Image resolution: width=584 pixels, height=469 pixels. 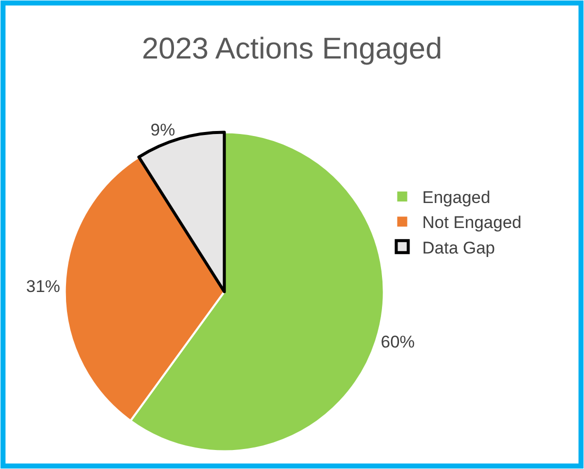 I want to click on chart-title: 2023 Actions Engaged, so click(x=292, y=49).